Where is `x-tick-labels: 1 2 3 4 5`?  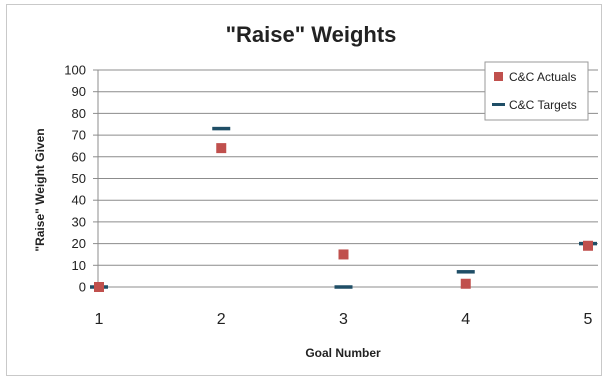 x-tick-labels: 1 2 3 4 5 is located at coordinates (344, 319).